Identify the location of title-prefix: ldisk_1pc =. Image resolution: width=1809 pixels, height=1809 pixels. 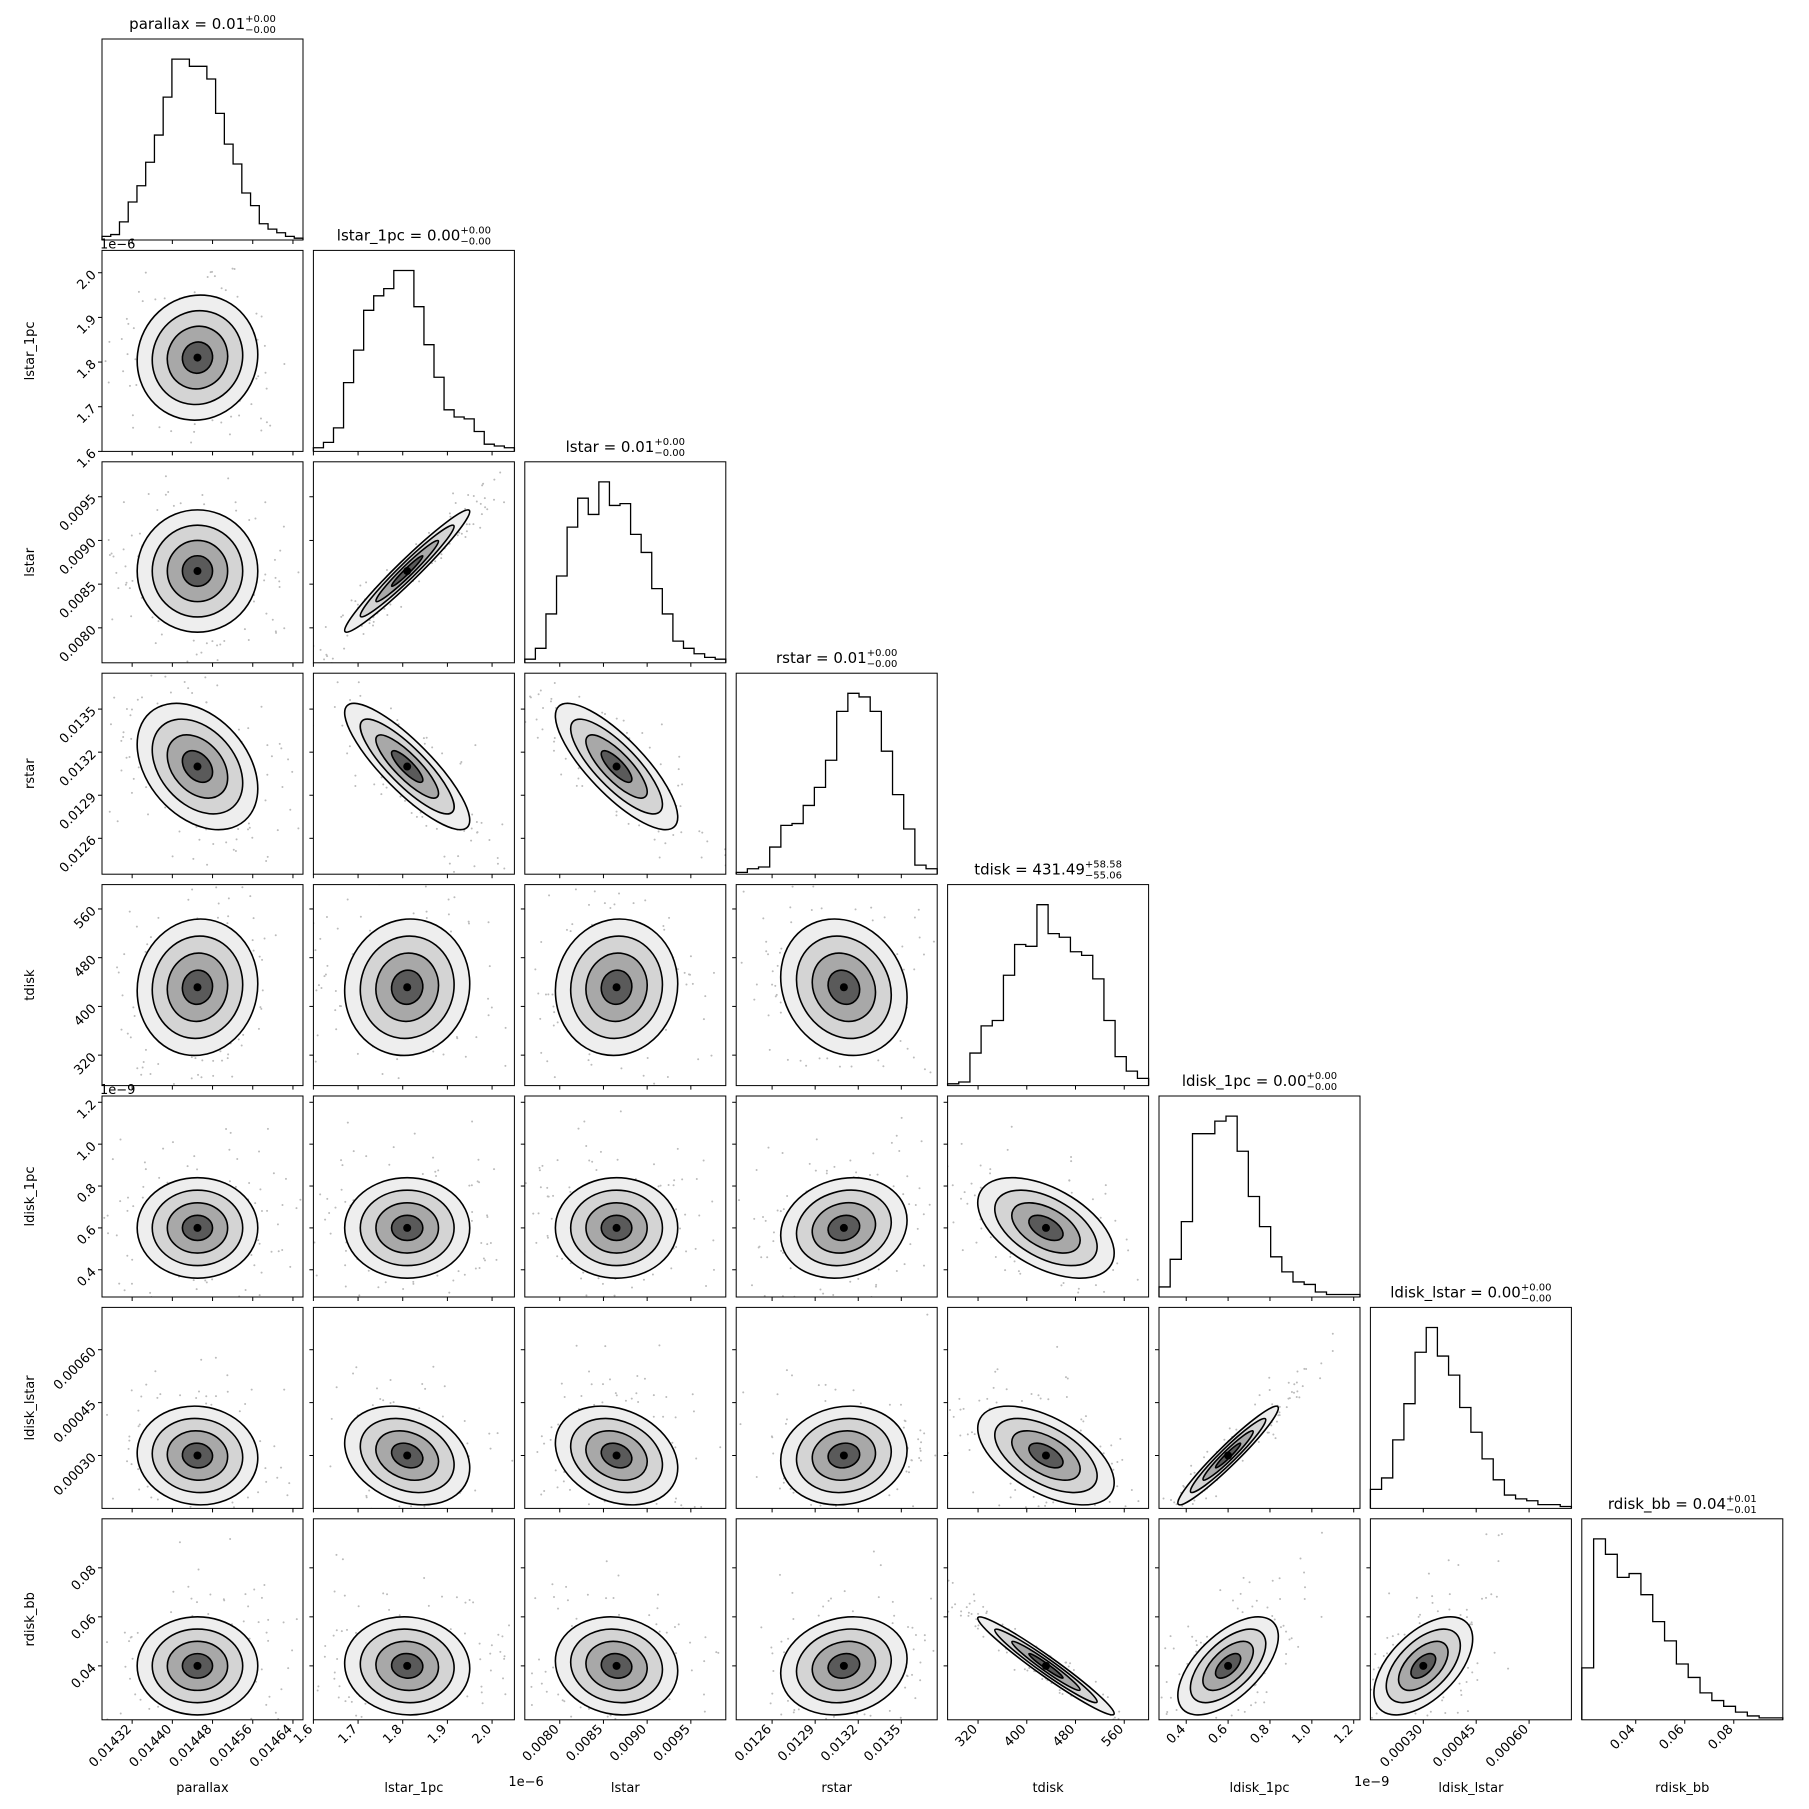
(1227, 1081).